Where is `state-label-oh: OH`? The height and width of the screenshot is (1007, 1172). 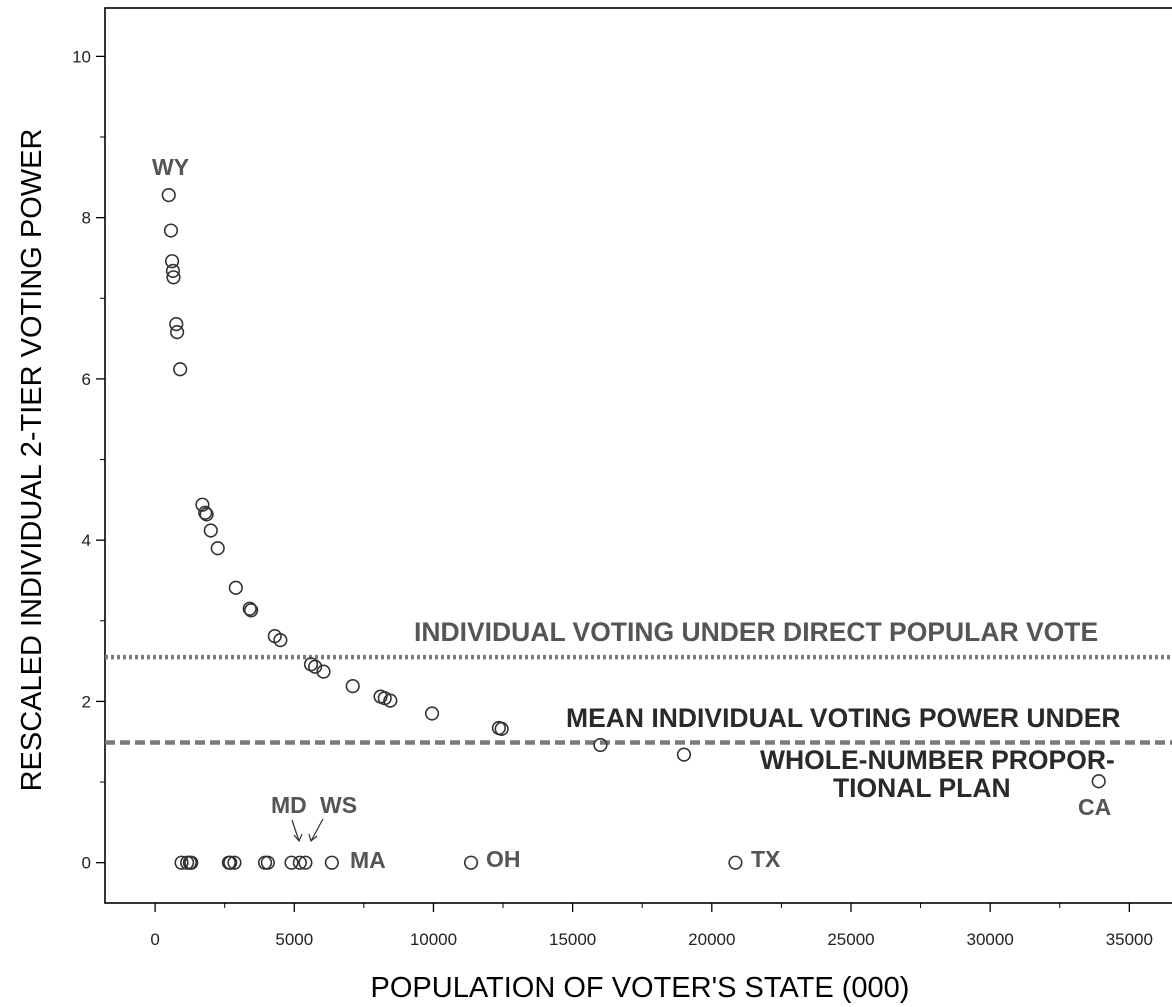
state-label-oh: OH is located at coordinates (503, 859).